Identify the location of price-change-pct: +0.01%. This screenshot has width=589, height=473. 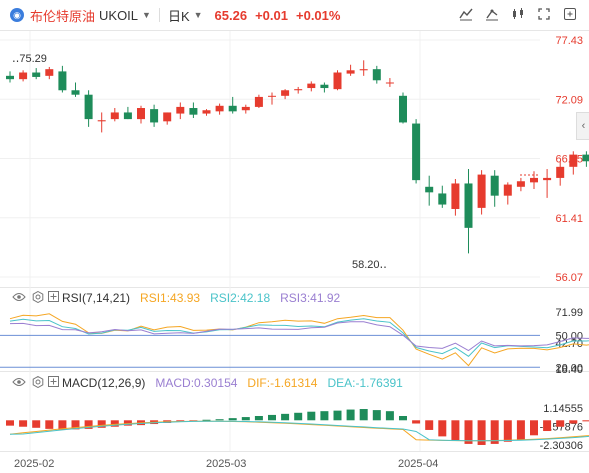
(318, 15).